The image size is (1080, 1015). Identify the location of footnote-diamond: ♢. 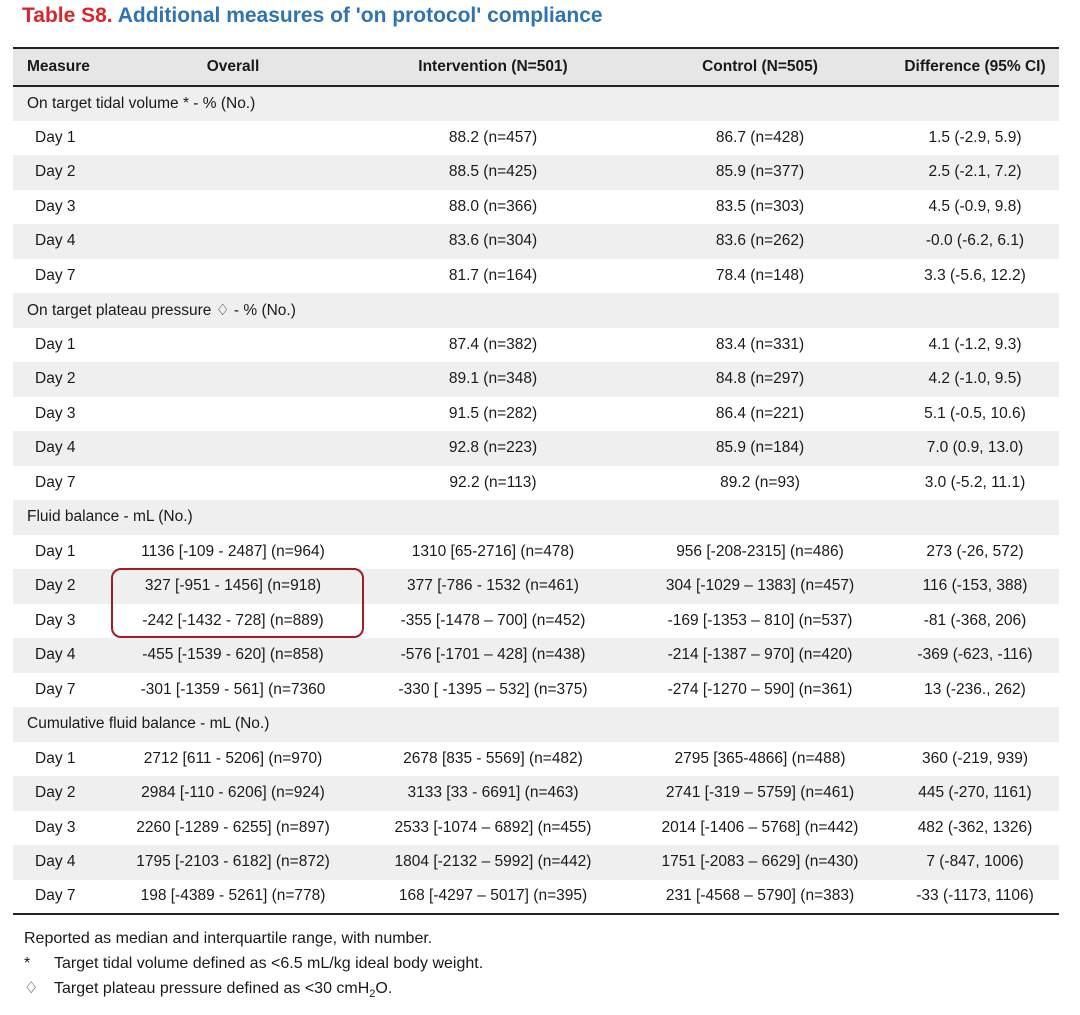
(31, 988).